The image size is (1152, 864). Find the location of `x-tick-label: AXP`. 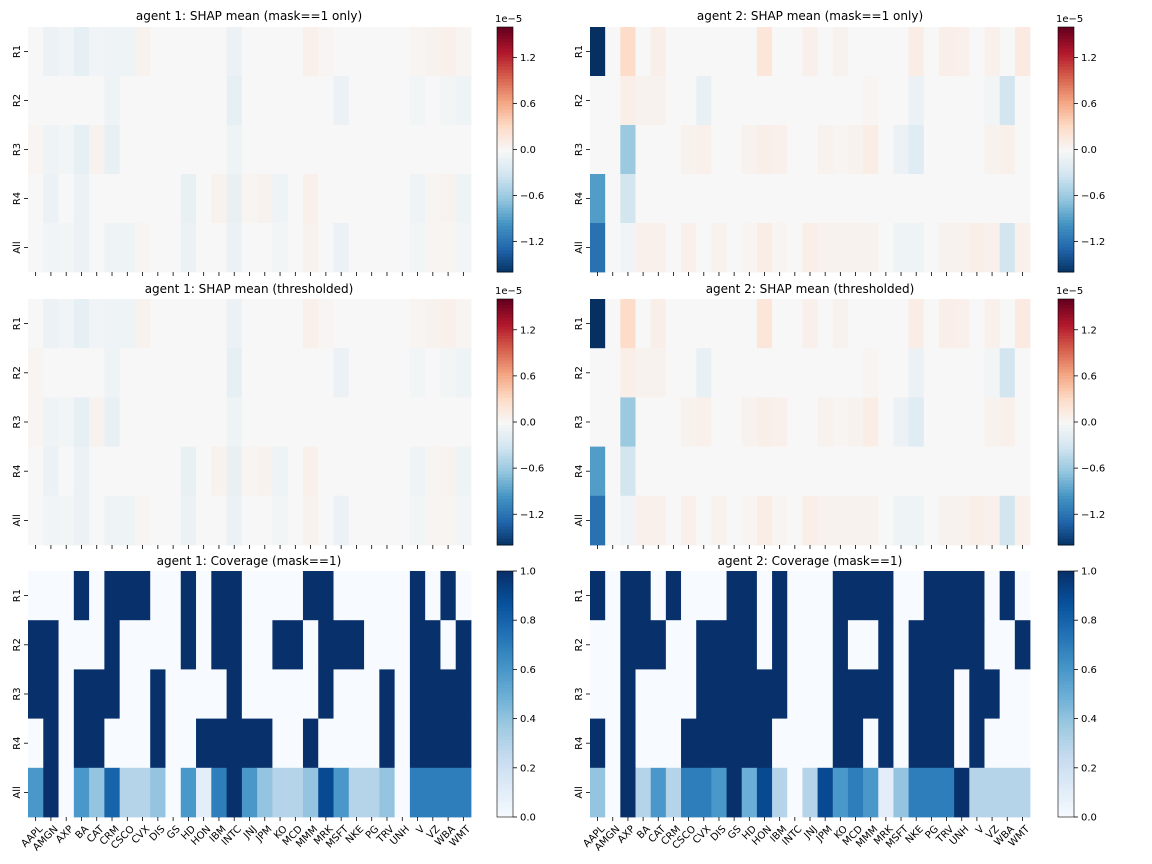

x-tick-label: AXP is located at coordinates (627, 835).